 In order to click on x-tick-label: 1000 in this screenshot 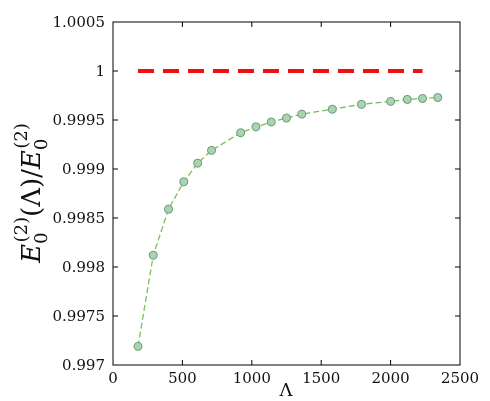, I will do `click(252, 378)`.